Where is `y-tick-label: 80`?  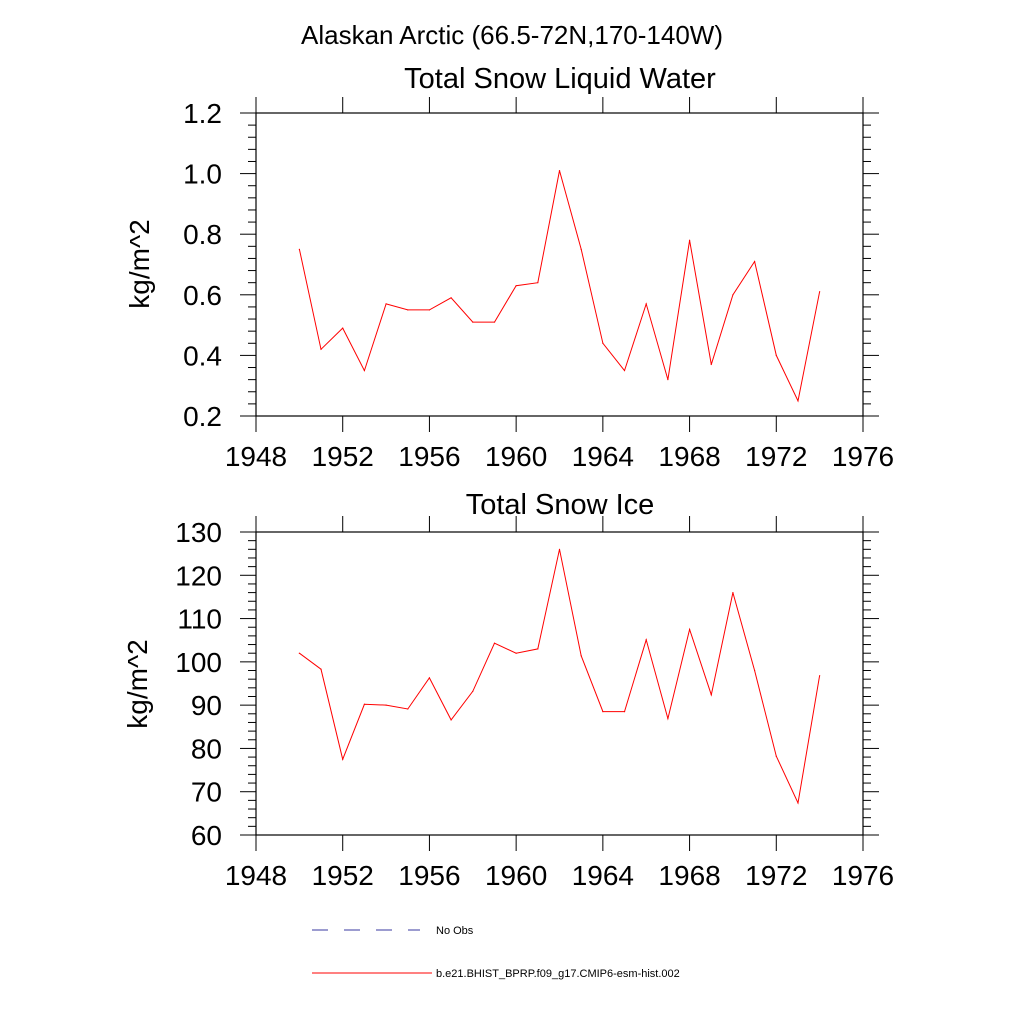 y-tick-label: 80 is located at coordinates (206, 748).